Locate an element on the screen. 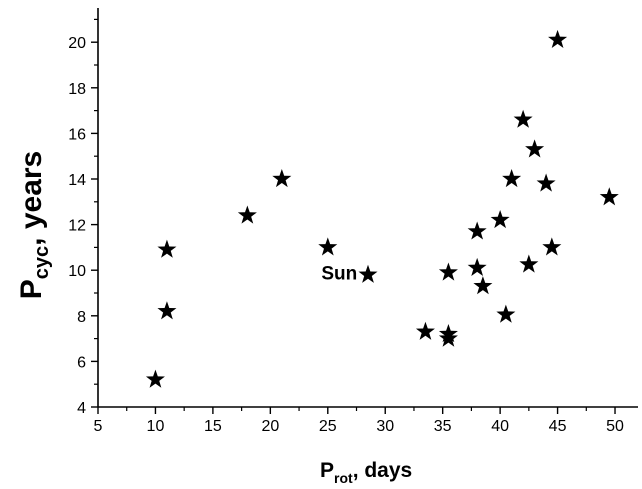  x-tick-label: 50 is located at coordinates (615, 426).